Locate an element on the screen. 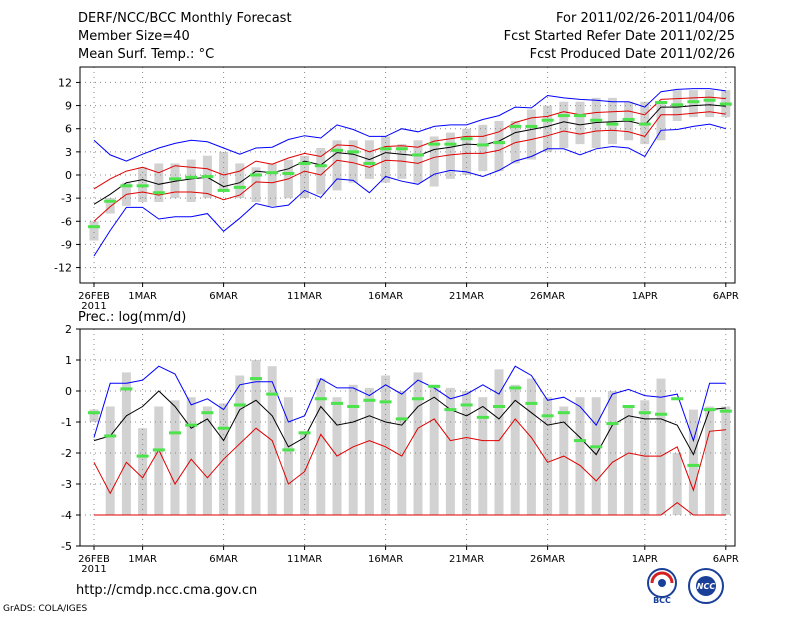 This screenshot has width=800, height=618. prec-x-tick-label: 6MAR is located at coordinates (223, 559).